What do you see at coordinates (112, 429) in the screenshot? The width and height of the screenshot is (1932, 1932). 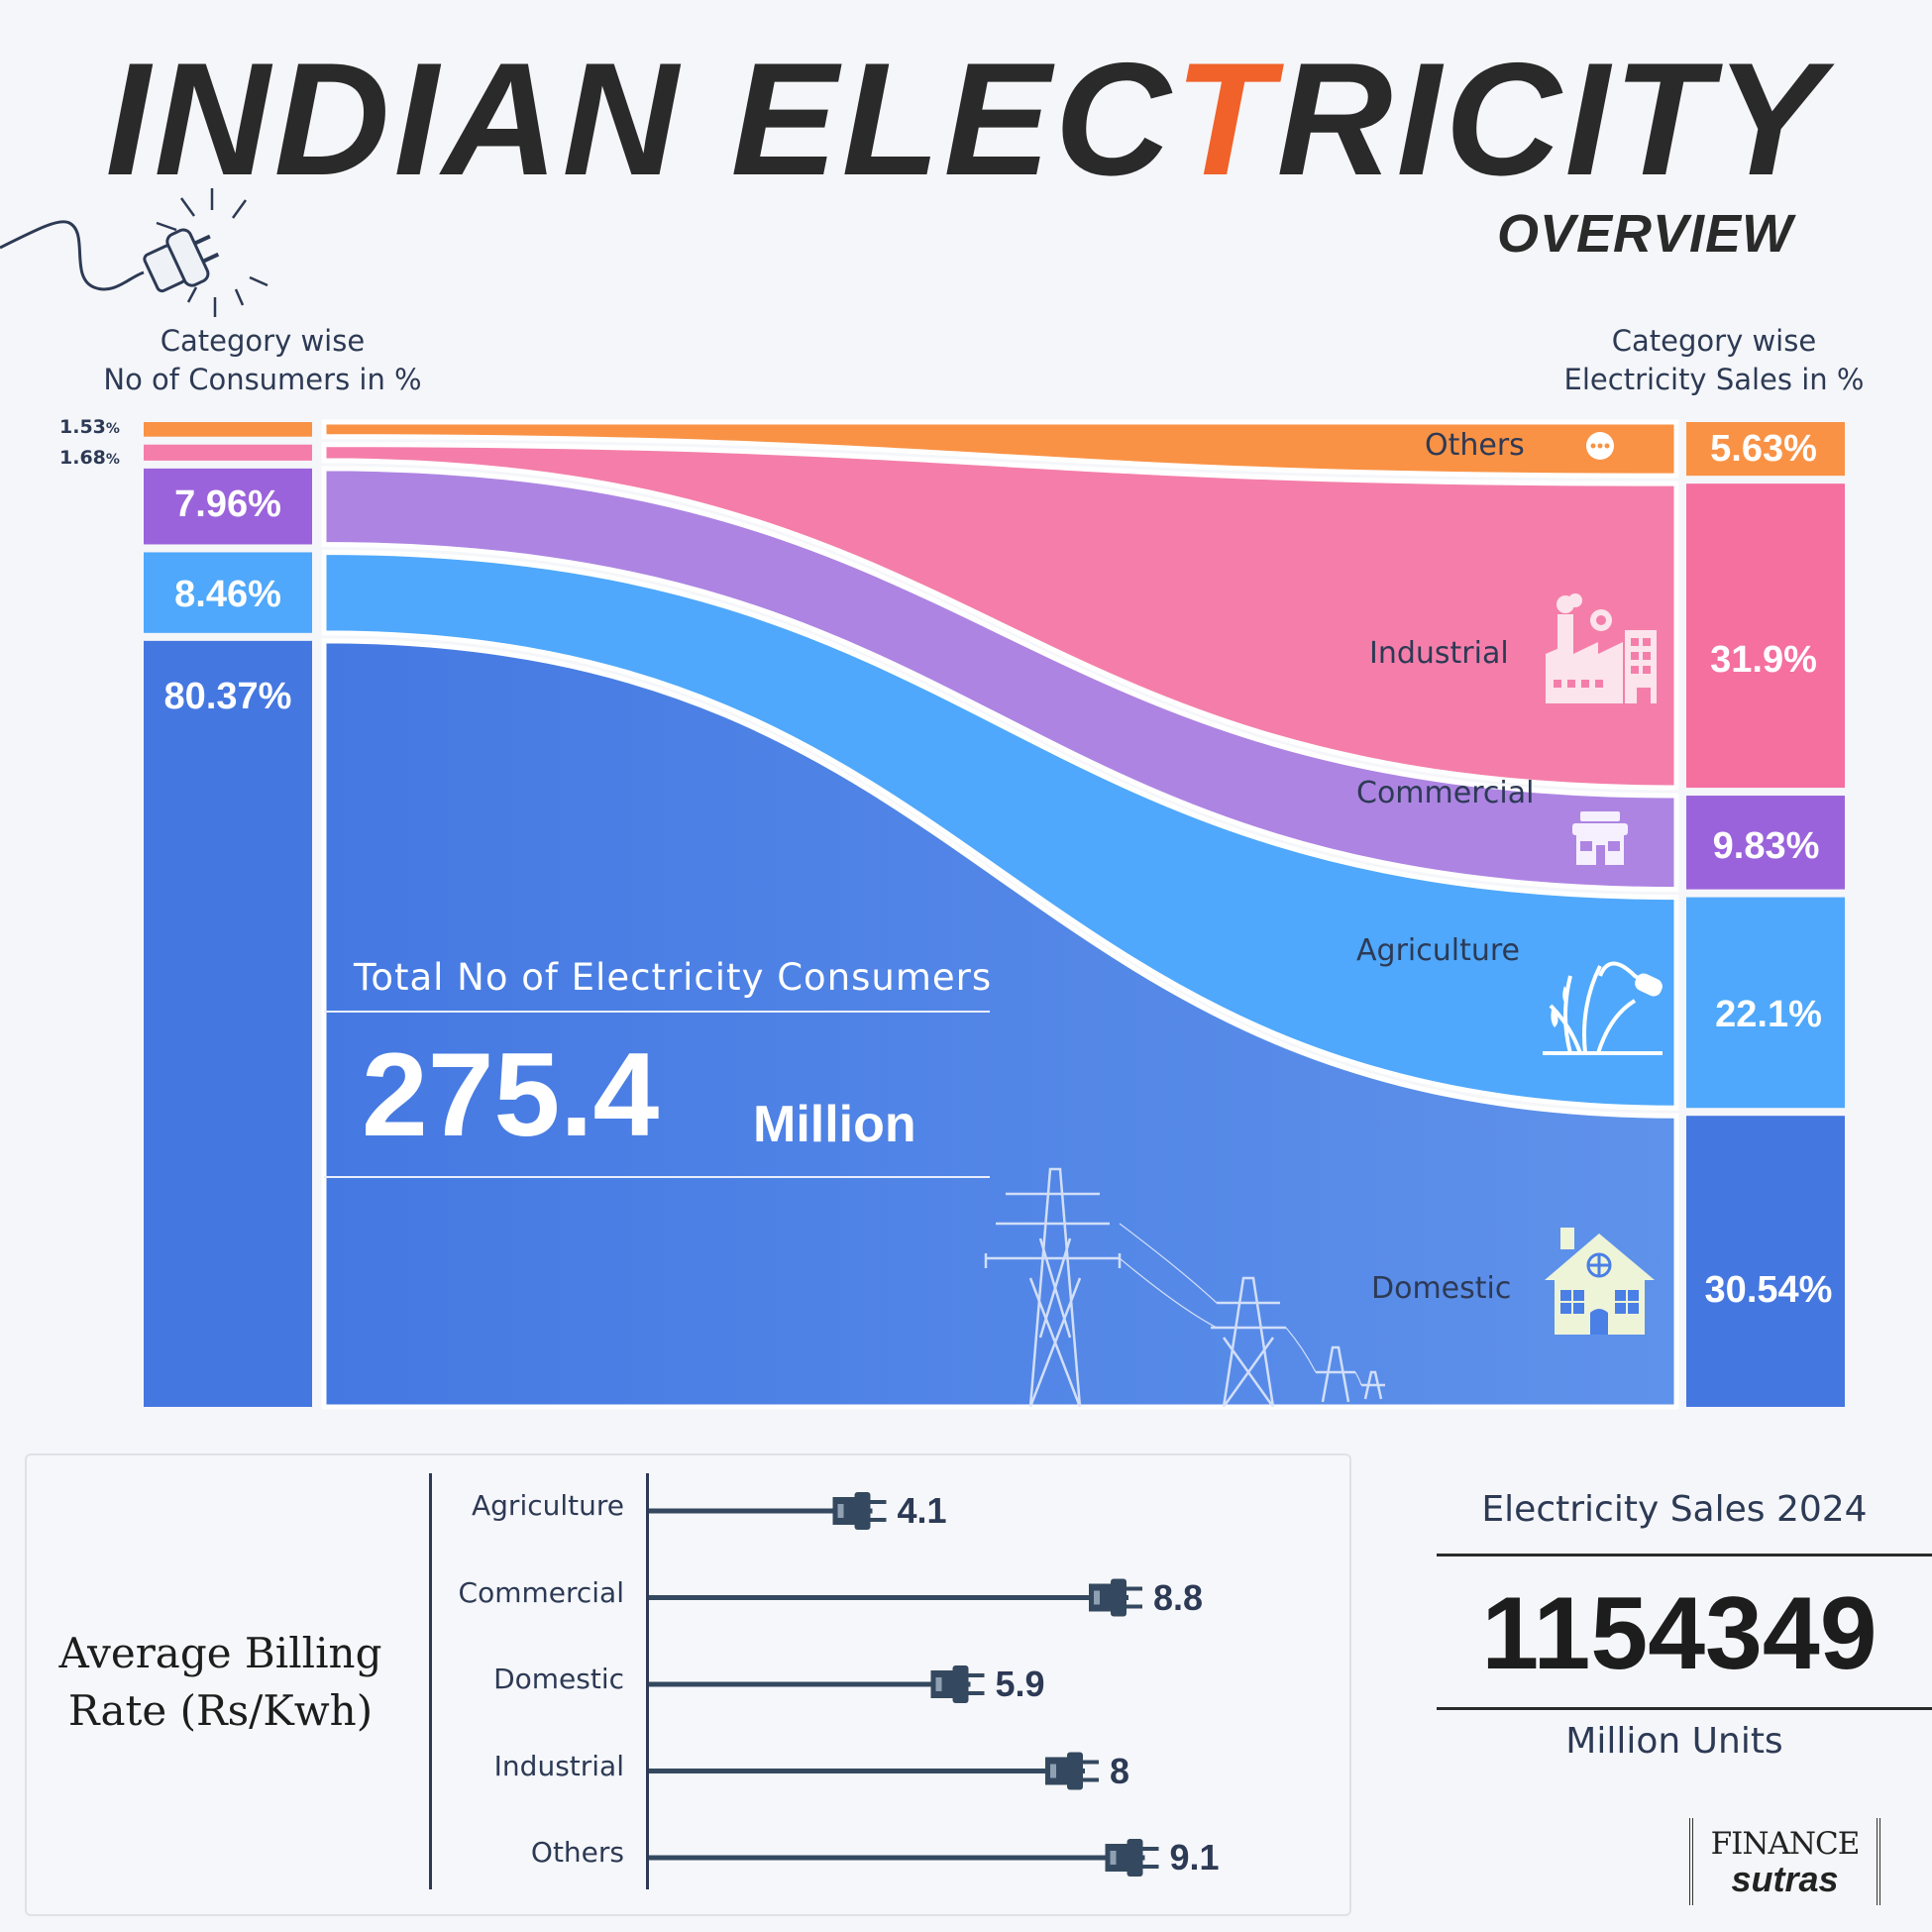 I see `consumers-others-pct-symbol: %` at bounding box center [112, 429].